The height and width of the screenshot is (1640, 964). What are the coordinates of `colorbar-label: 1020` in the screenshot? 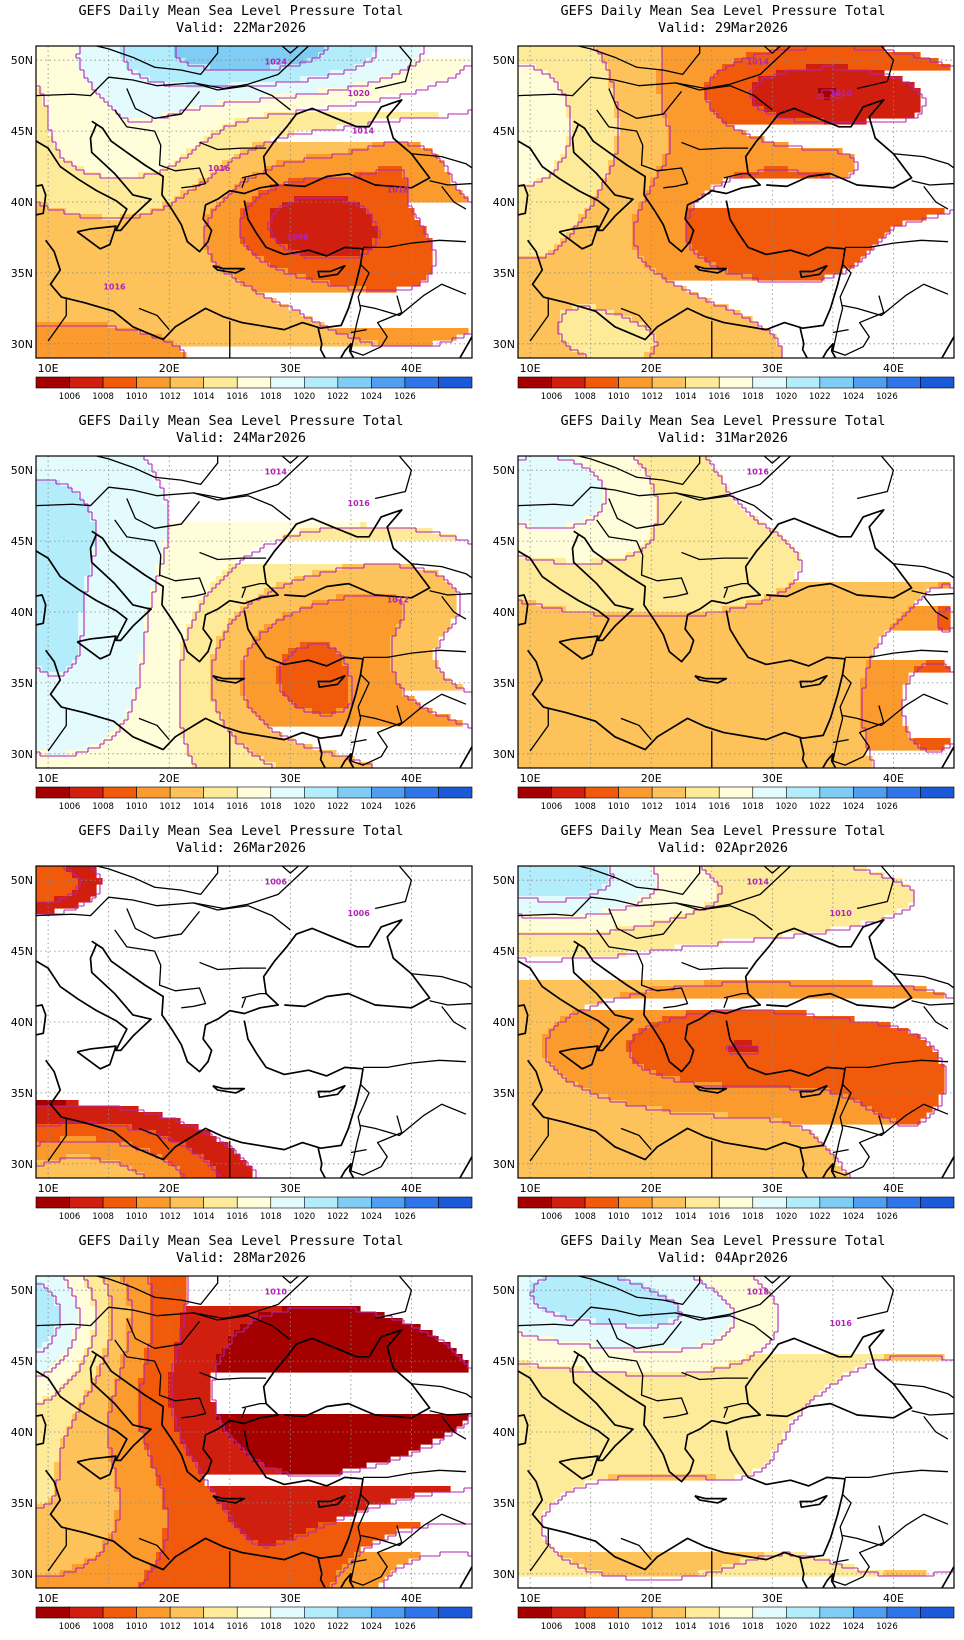 It's located at (786, 397).